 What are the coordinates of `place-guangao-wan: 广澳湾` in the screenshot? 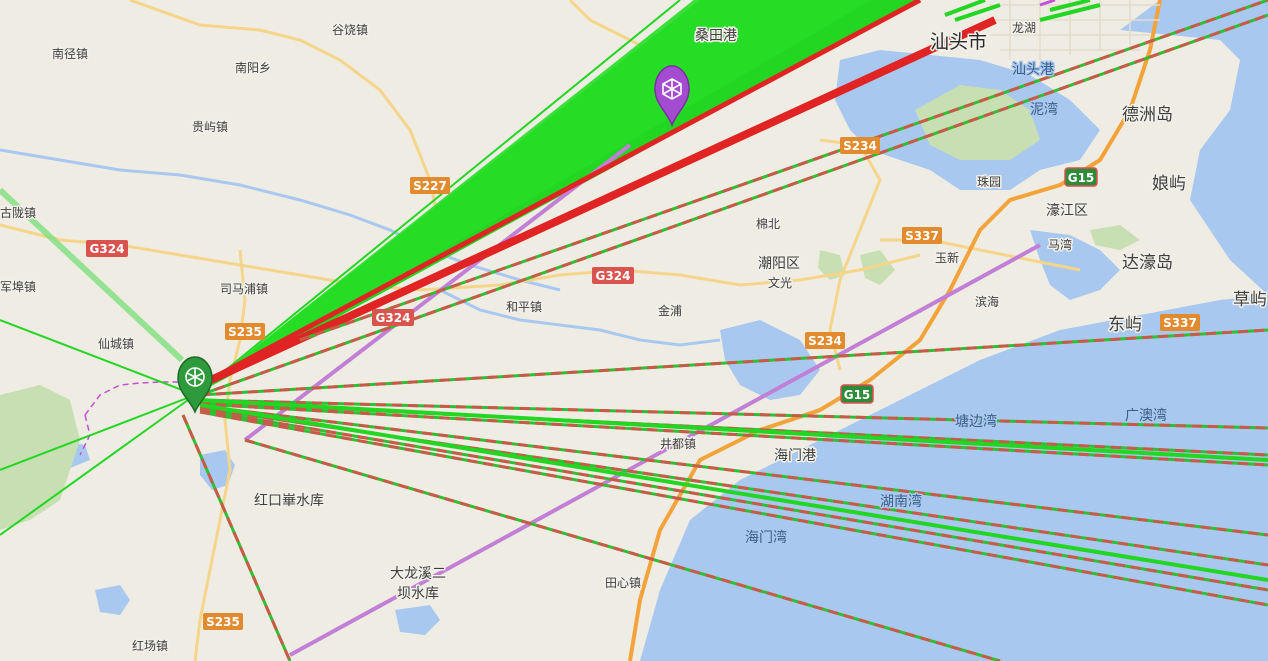 It's located at (1146, 415).